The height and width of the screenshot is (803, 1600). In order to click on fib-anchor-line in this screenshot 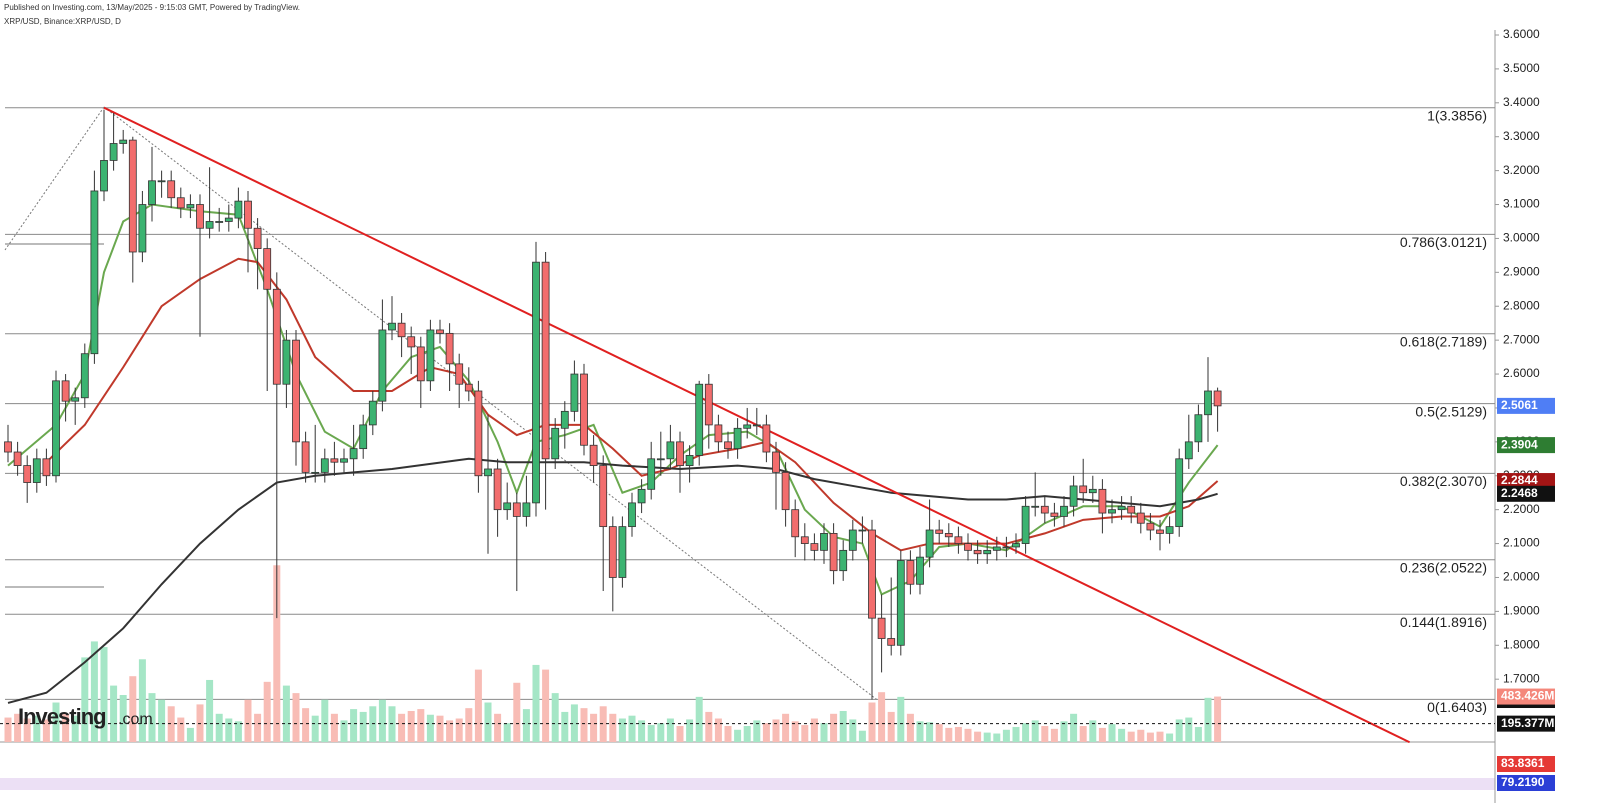, I will do `click(54, 178)`.